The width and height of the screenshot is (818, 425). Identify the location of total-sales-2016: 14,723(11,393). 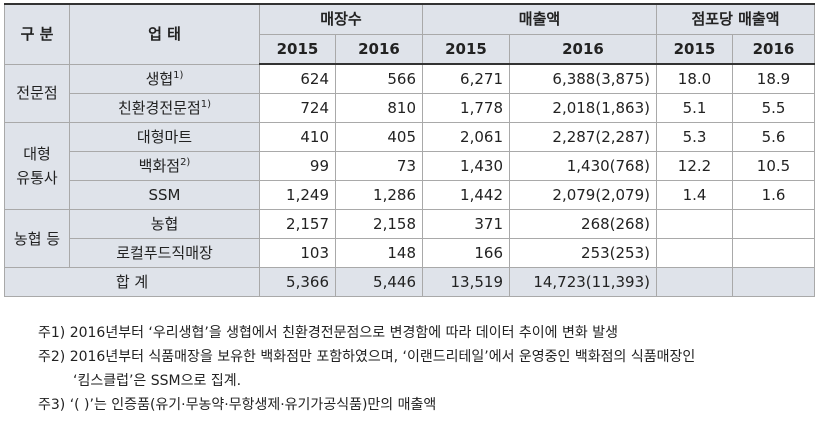
(583, 282).